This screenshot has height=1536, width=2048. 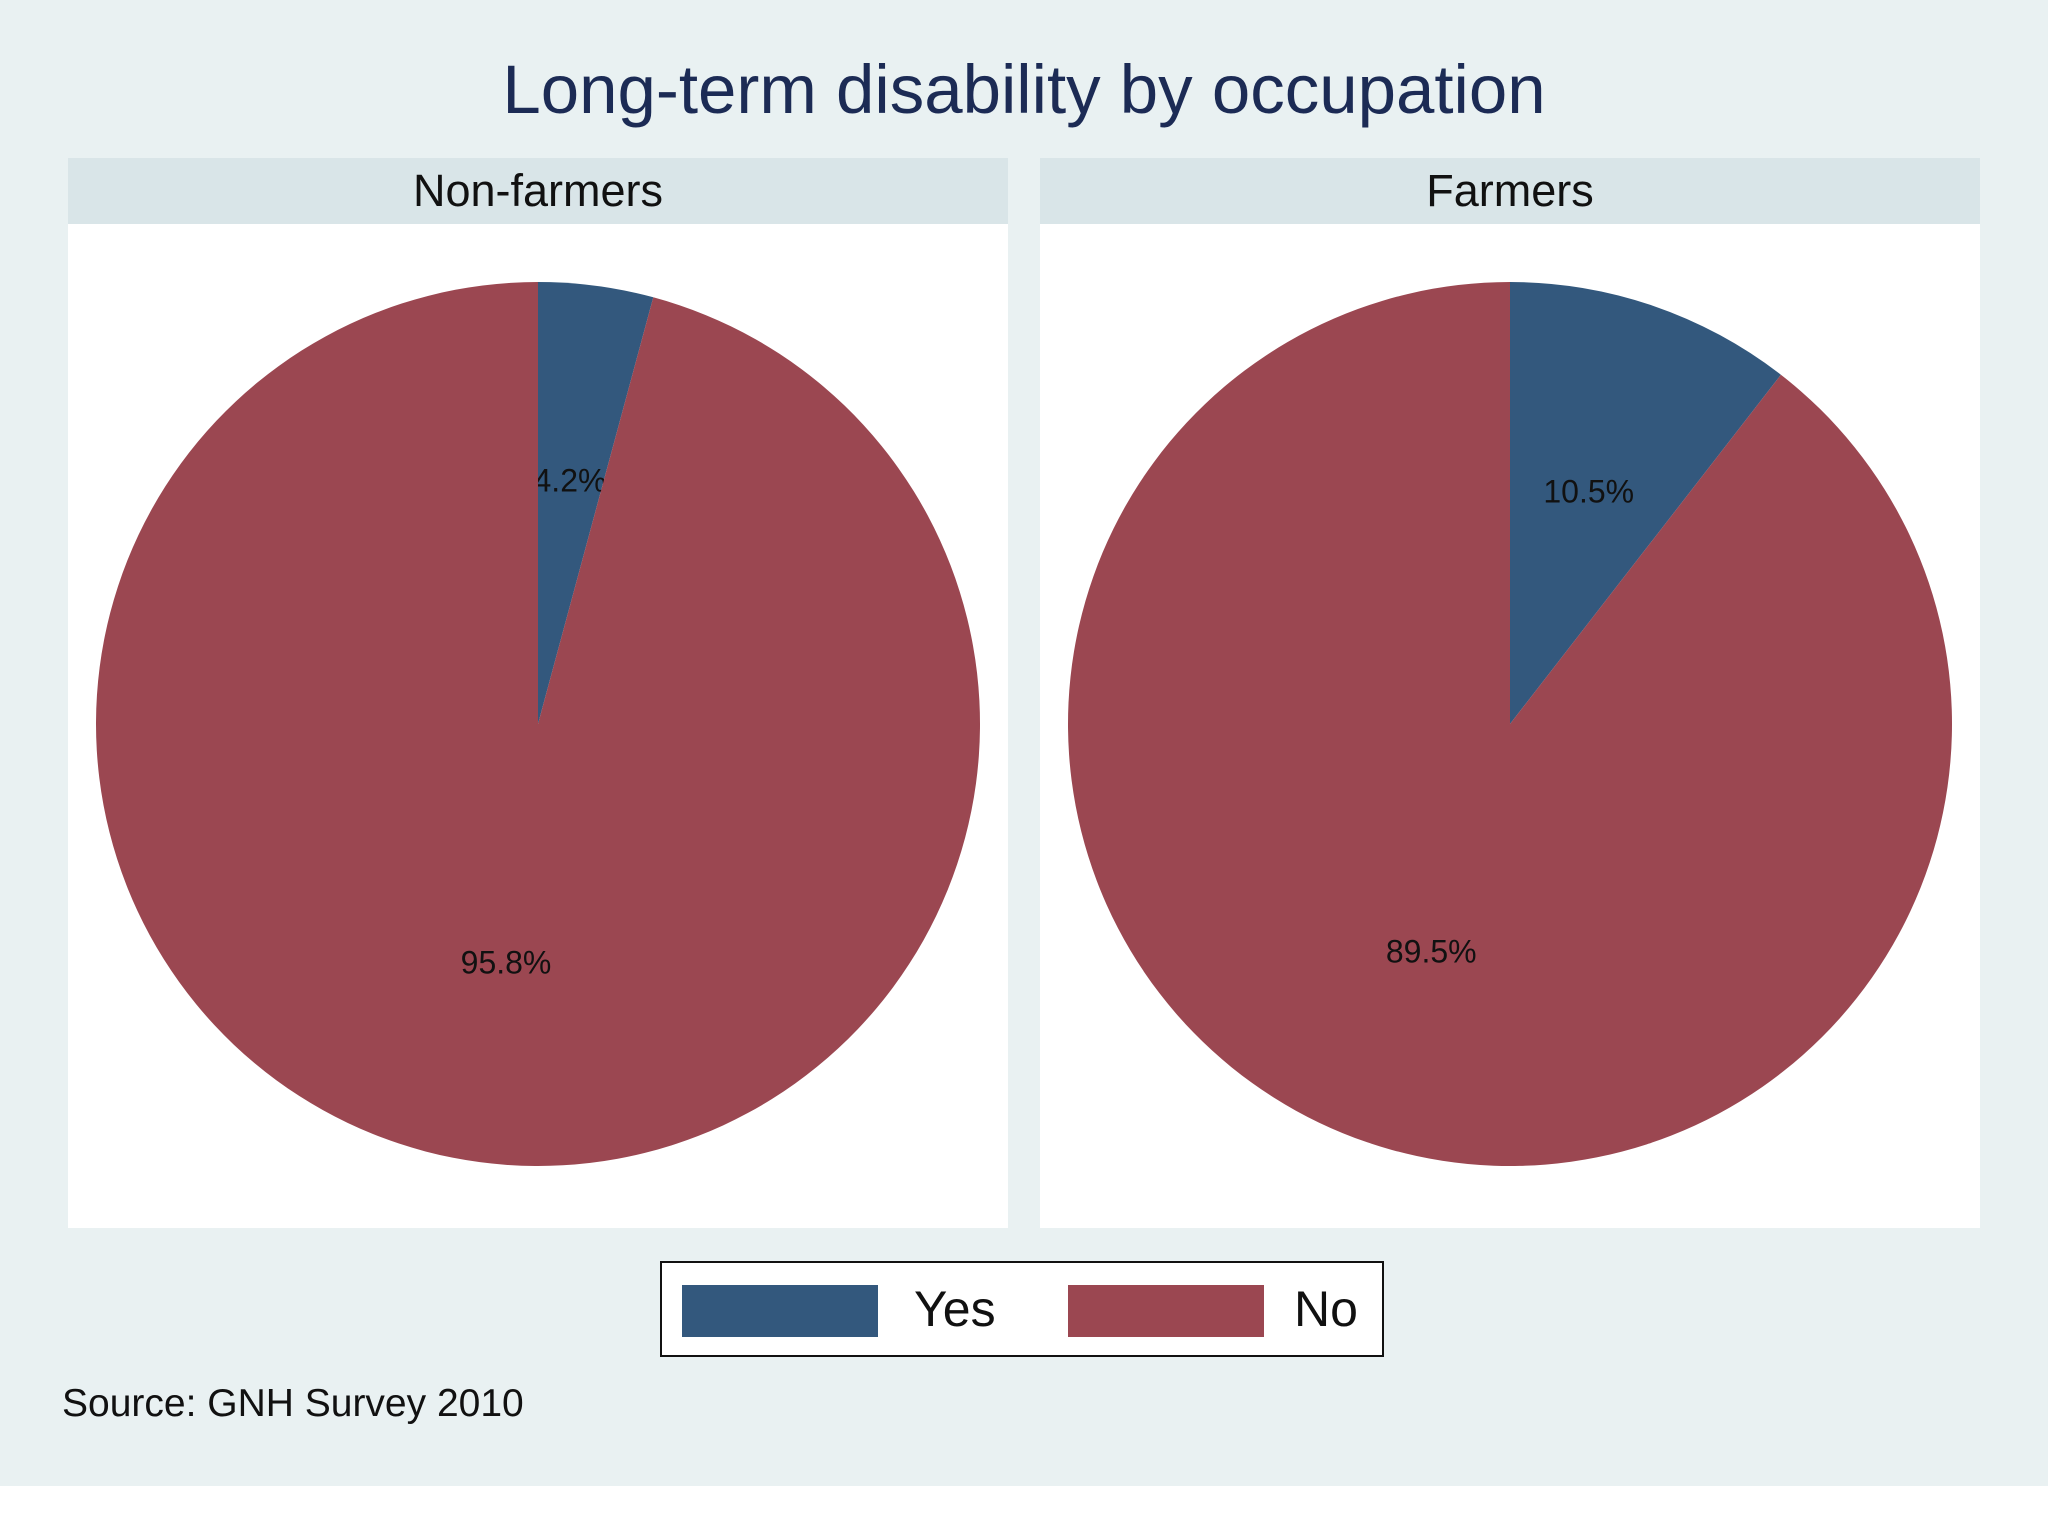 I want to click on pie-label-non-farmers-no: 95.8%, so click(x=506, y=962).